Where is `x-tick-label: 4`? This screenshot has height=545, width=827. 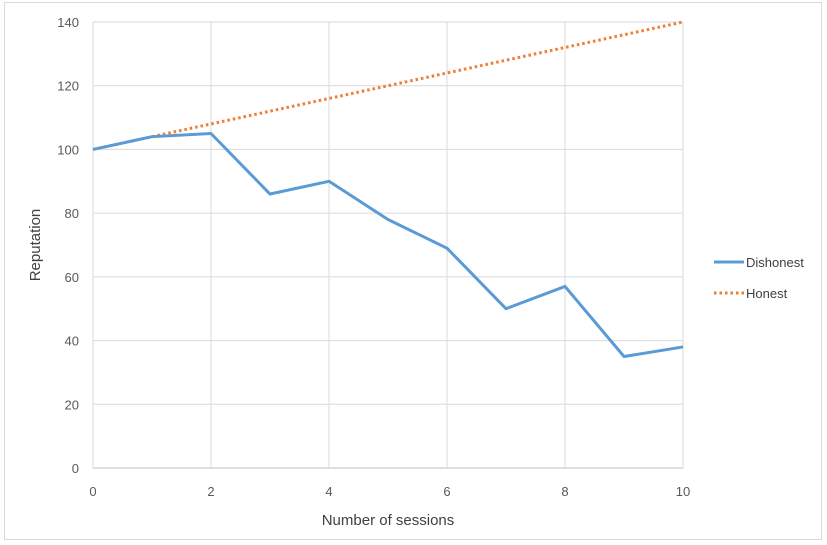
x-tick-label: 4 is located at coordinates (328, 491).